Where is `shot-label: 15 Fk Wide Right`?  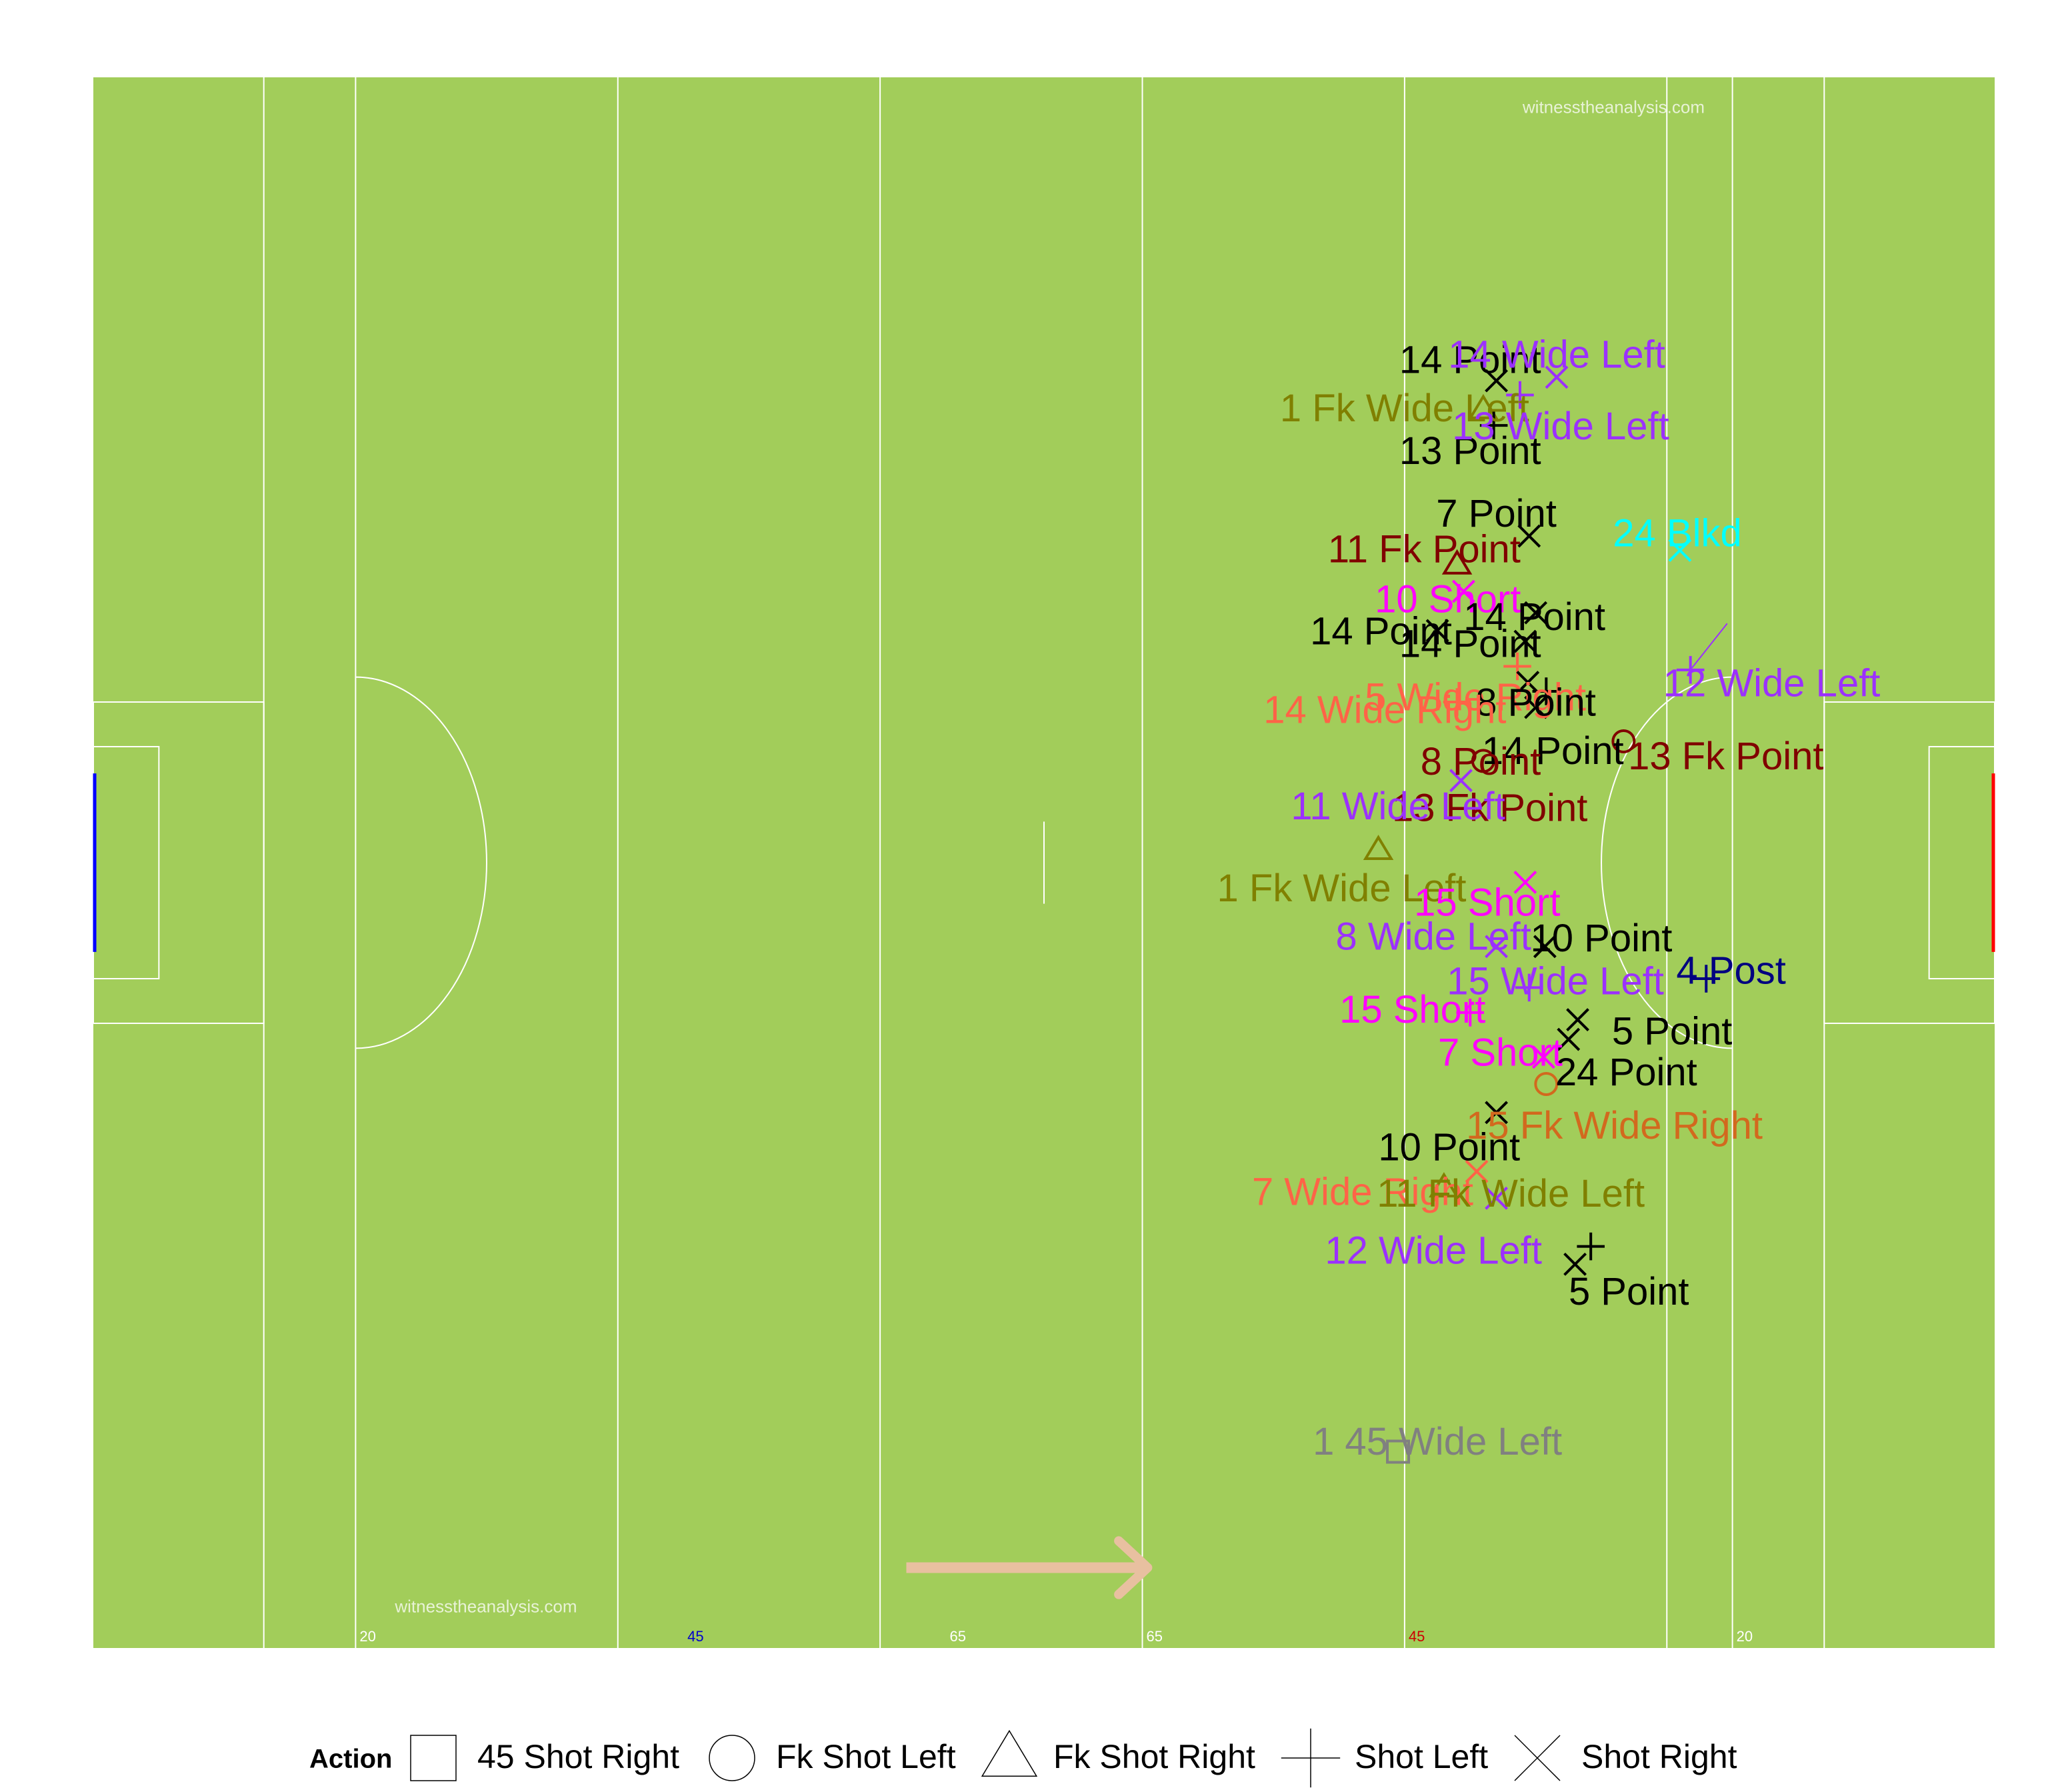 shot-label: 15 Fk Wide Right is located at coordinates (1614, 1125).